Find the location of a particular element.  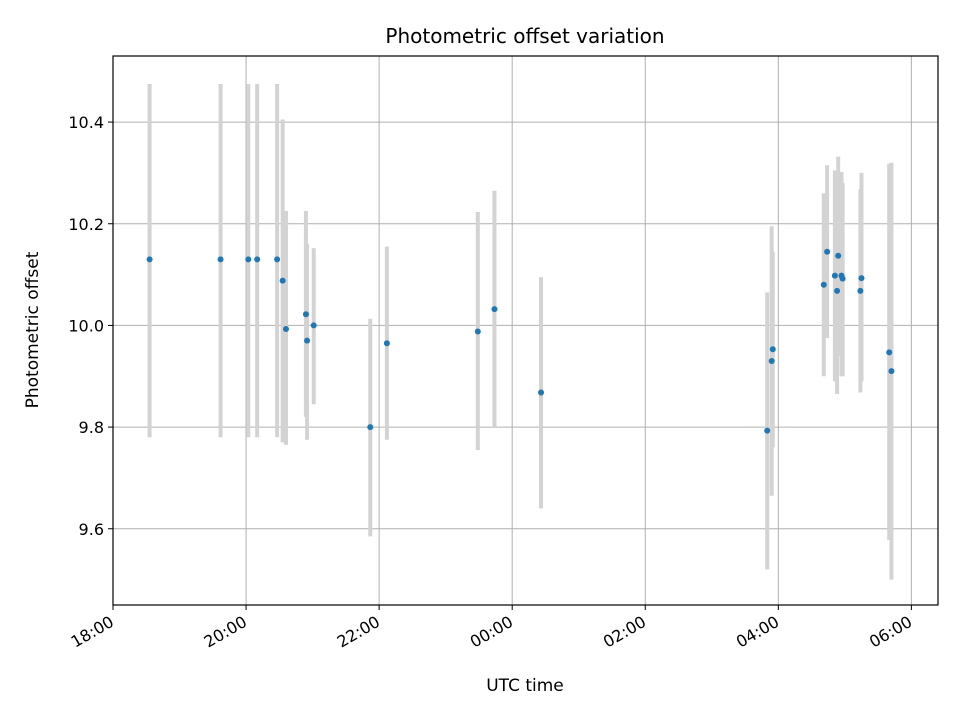

y-axis-ticks: 9.6 9.8 10.0 10.2 10.4 is located at coordinates (90, 326).